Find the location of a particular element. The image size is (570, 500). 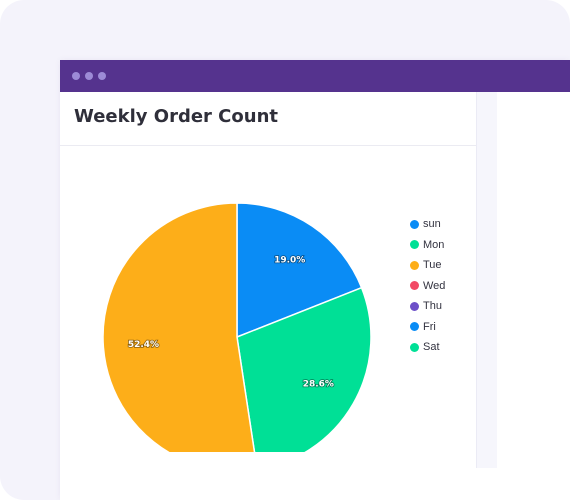

legend-item-tue: Tue is located at coordinates (427, 265).